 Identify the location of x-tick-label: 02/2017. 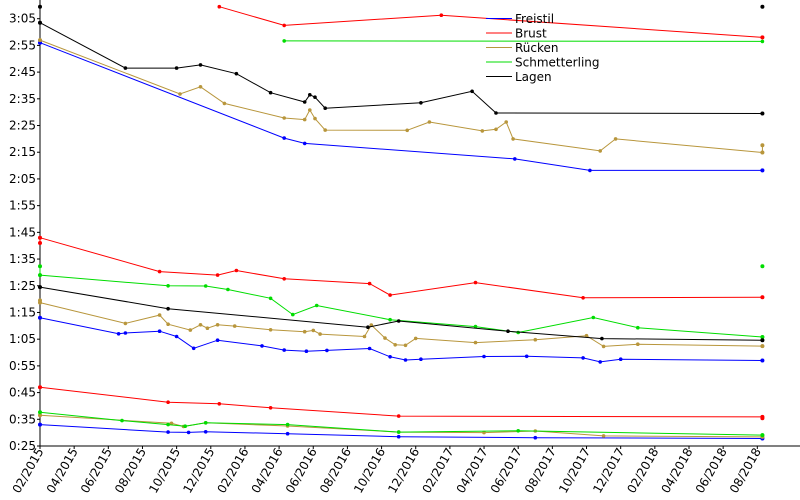
(437, 471).